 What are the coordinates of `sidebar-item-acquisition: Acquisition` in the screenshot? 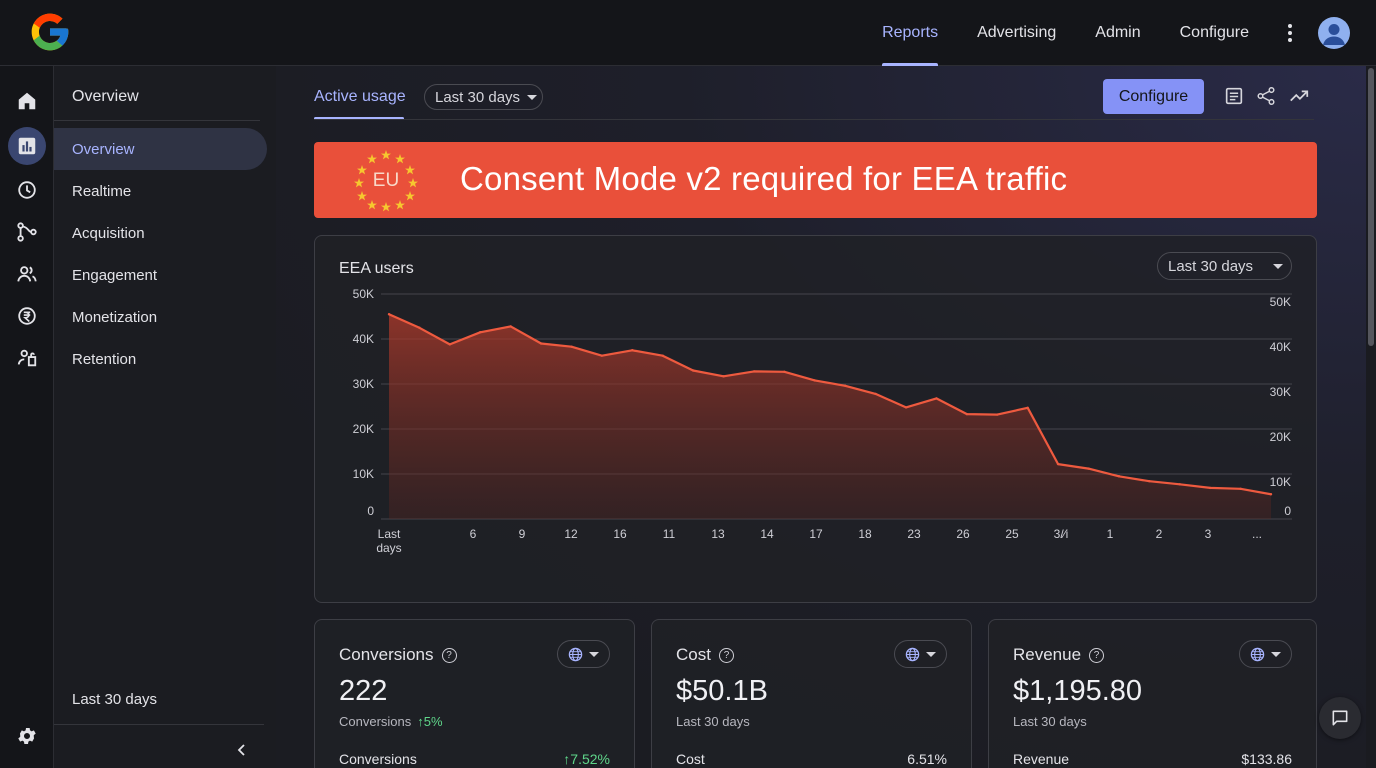 It's located at (108, 233).